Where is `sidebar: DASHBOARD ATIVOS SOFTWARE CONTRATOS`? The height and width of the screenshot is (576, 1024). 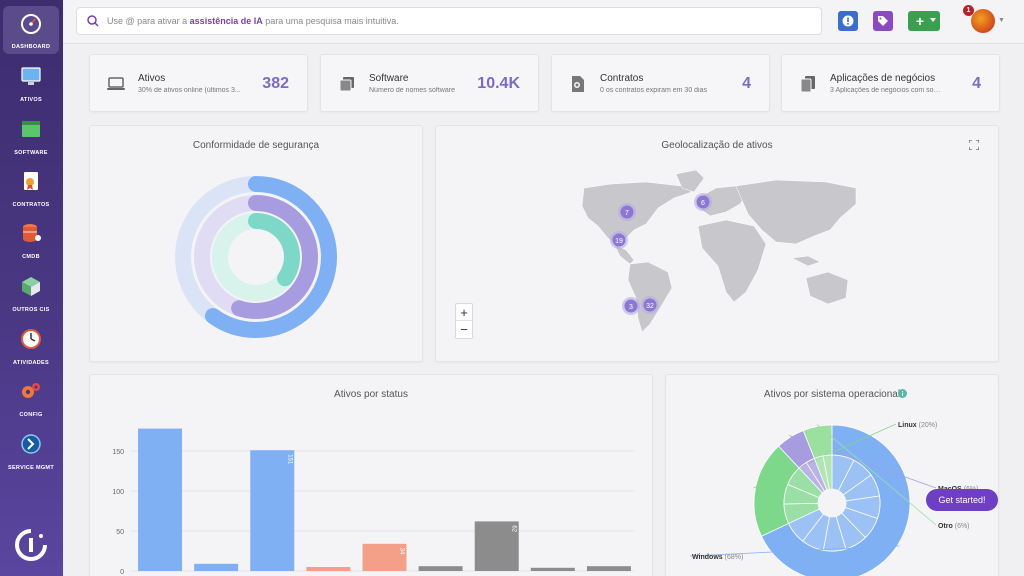 sidebar: DASHBOARD ATIVOS SOFTWARE CONTRATOS is located at coordinates (31, 288).